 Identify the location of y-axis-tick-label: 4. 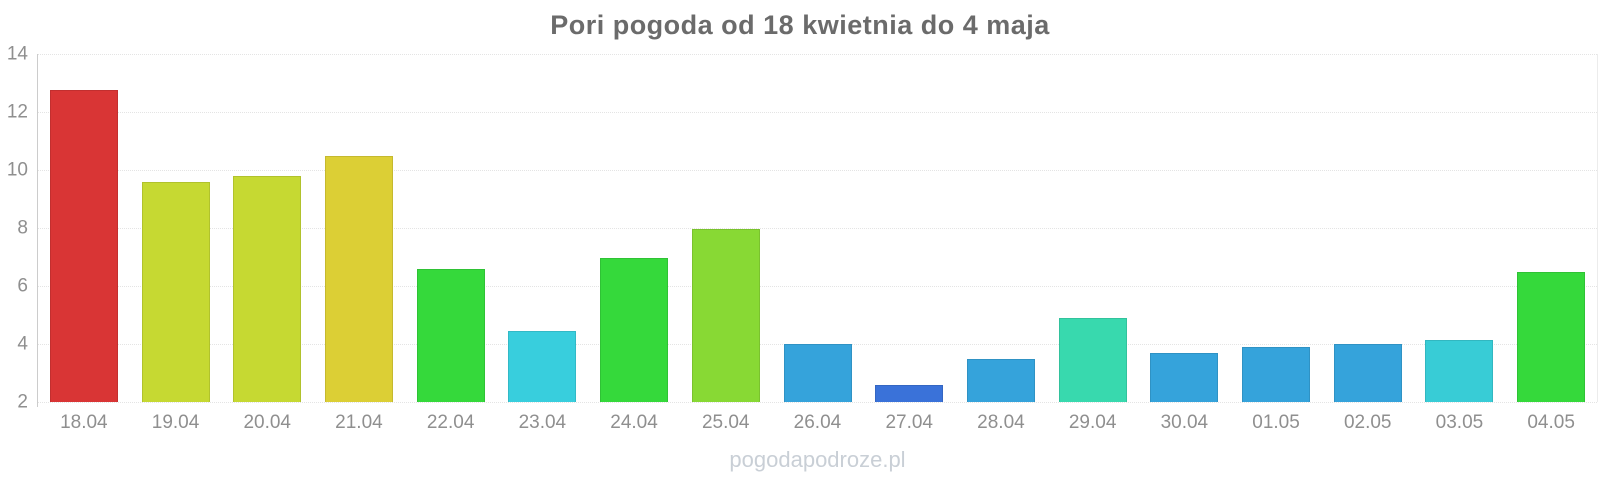
(22, 344).